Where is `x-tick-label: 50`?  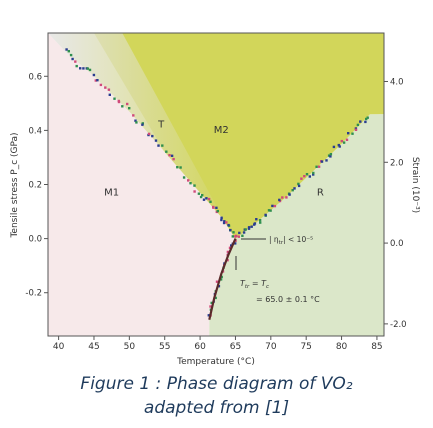 x-tick-label: 50 is located at coordinates (130, 347).